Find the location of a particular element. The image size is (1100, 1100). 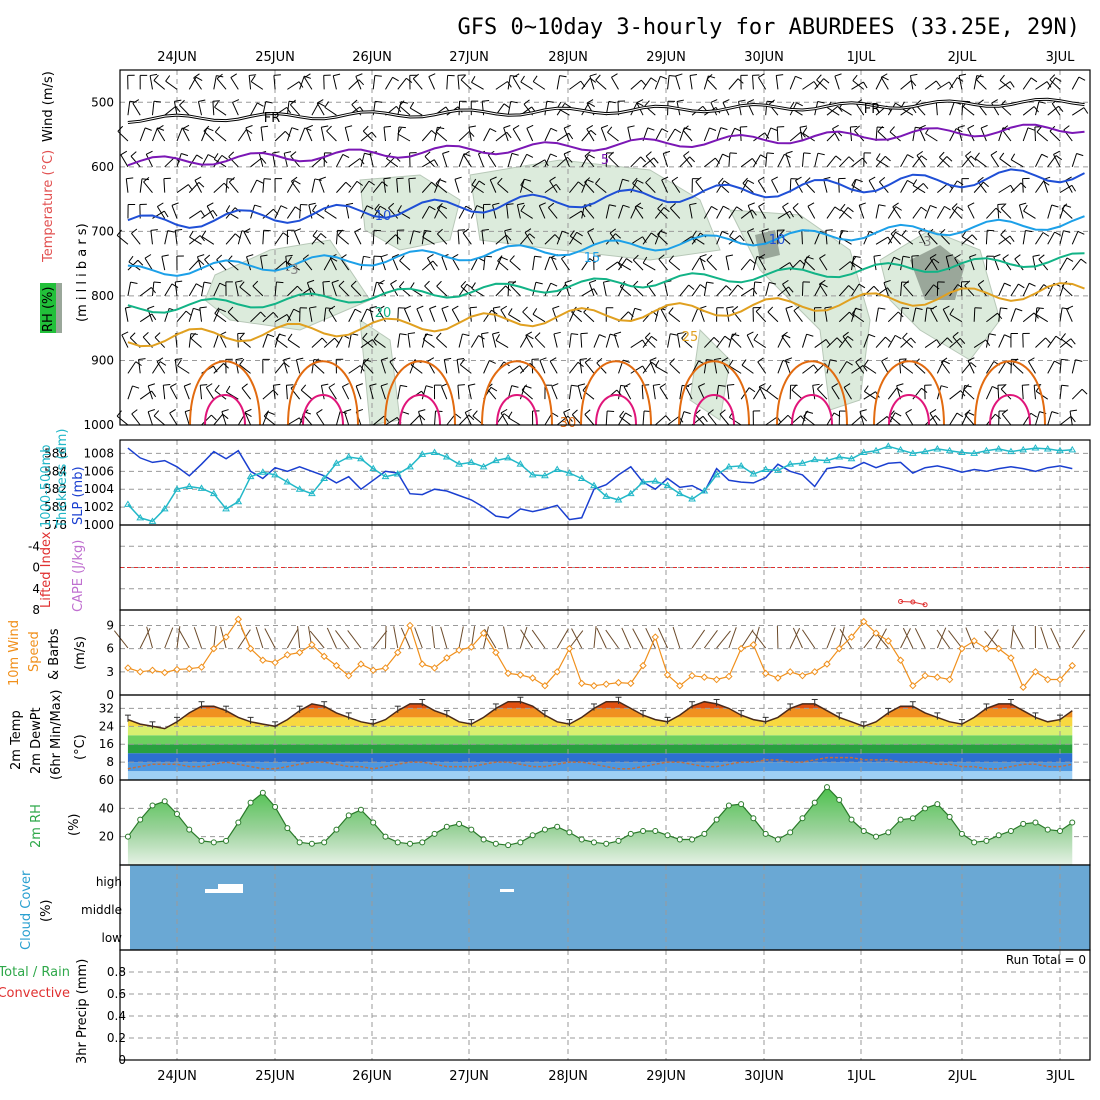

temperature-axis-label: Temperature (°C) is located at coordinates (48, 206).